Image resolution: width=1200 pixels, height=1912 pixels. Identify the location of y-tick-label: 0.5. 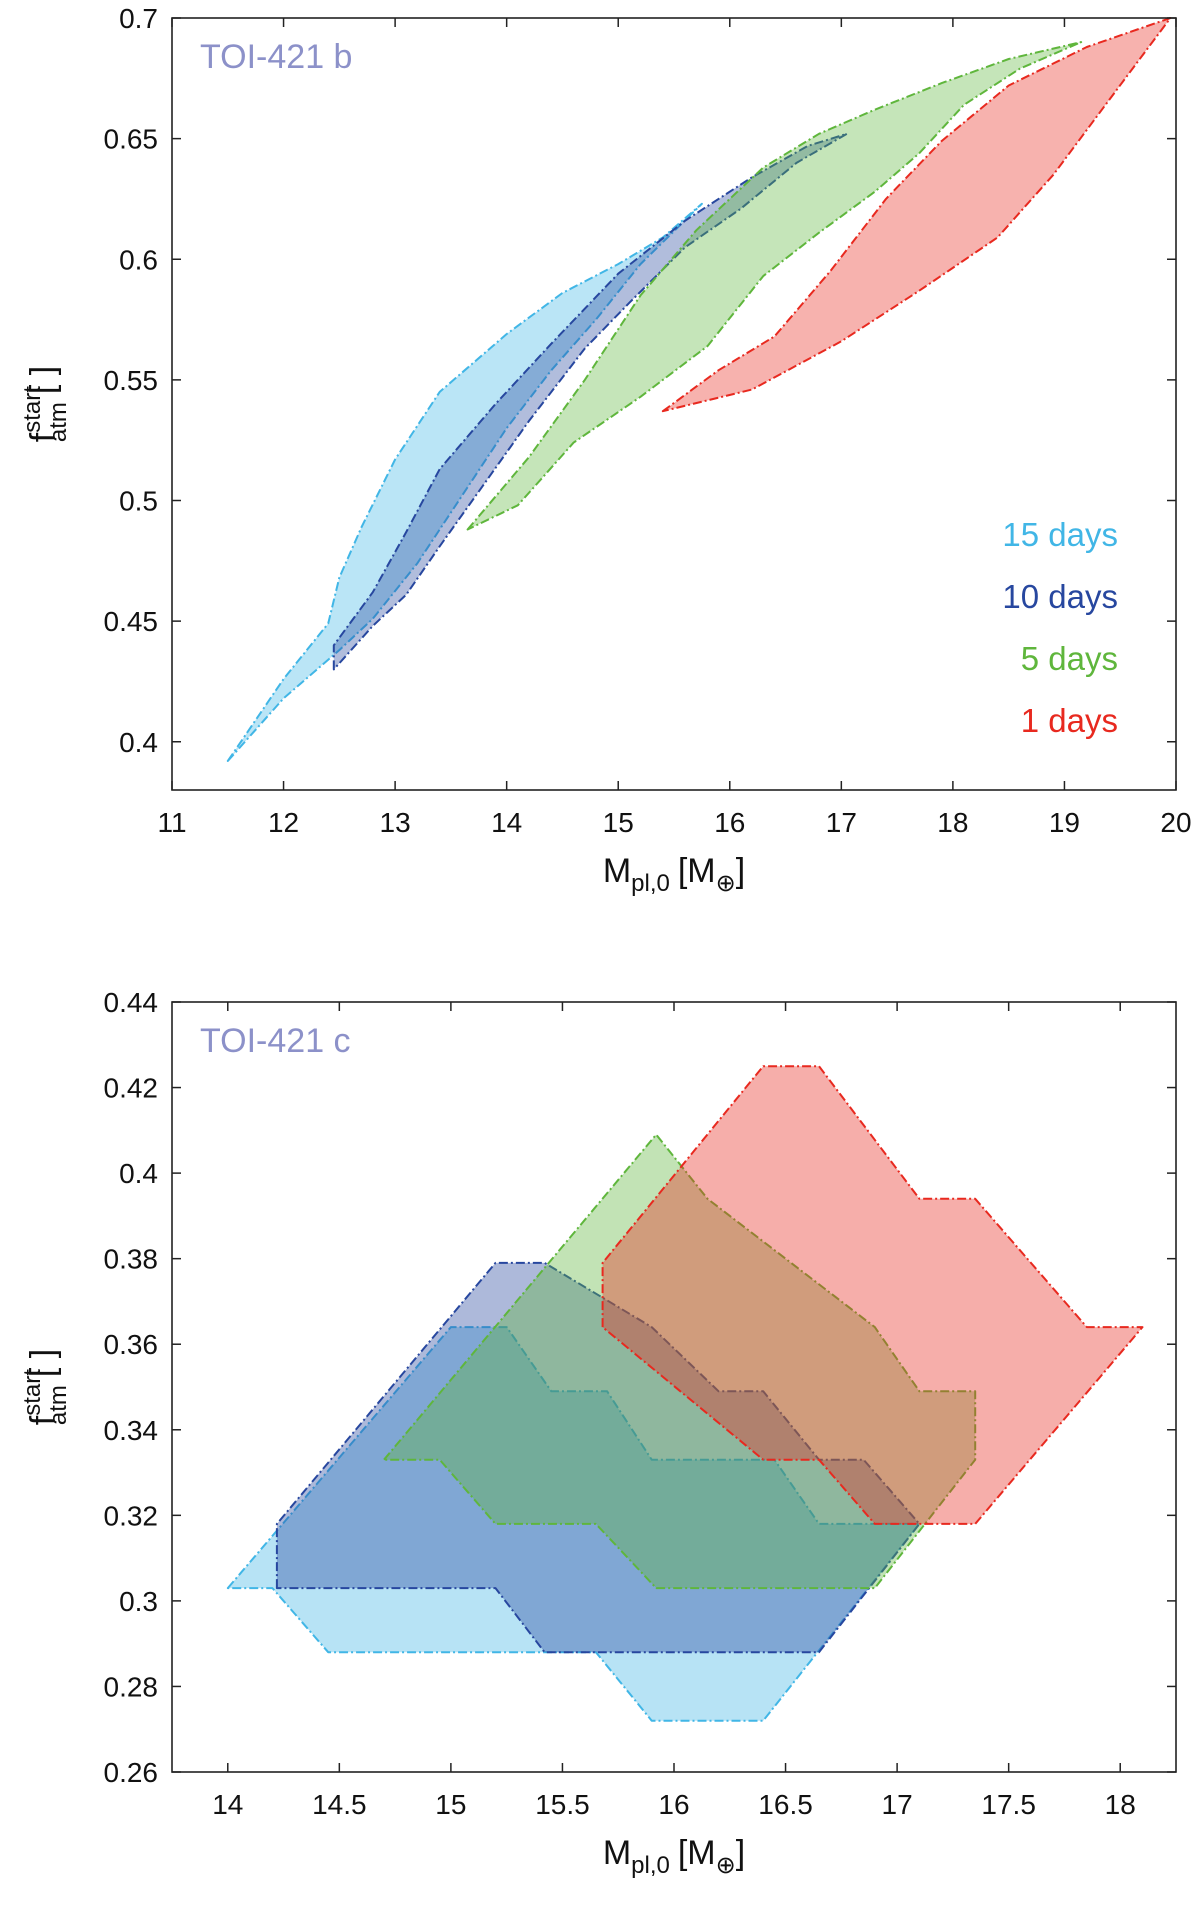
(138, 501).